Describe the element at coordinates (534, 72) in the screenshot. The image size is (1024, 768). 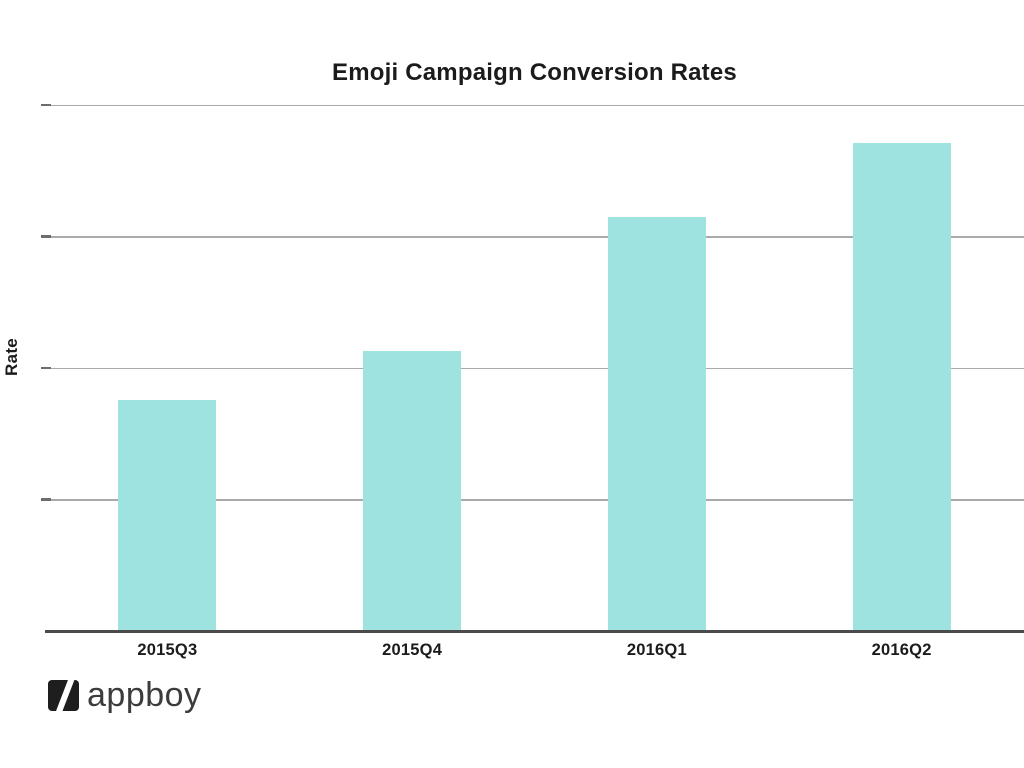
I see `chart-title: Emoji Campaign Conversion Rates` at that location.